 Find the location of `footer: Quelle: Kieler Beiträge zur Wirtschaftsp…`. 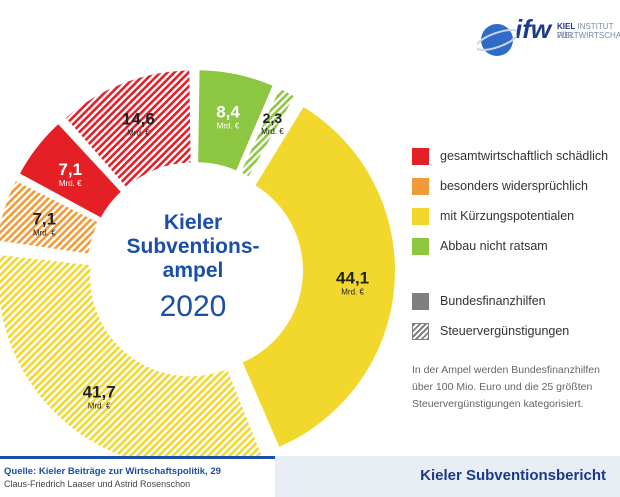

footer: Quelle: Kieler Beiträge zur Wirtschaftsp… is located at coordinates (310, 476).